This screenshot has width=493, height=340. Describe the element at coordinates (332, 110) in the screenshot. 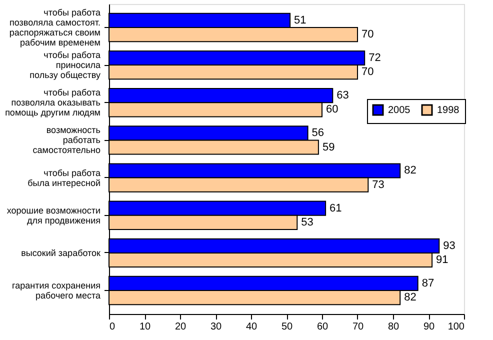

I see `data-label: 60` at that location.